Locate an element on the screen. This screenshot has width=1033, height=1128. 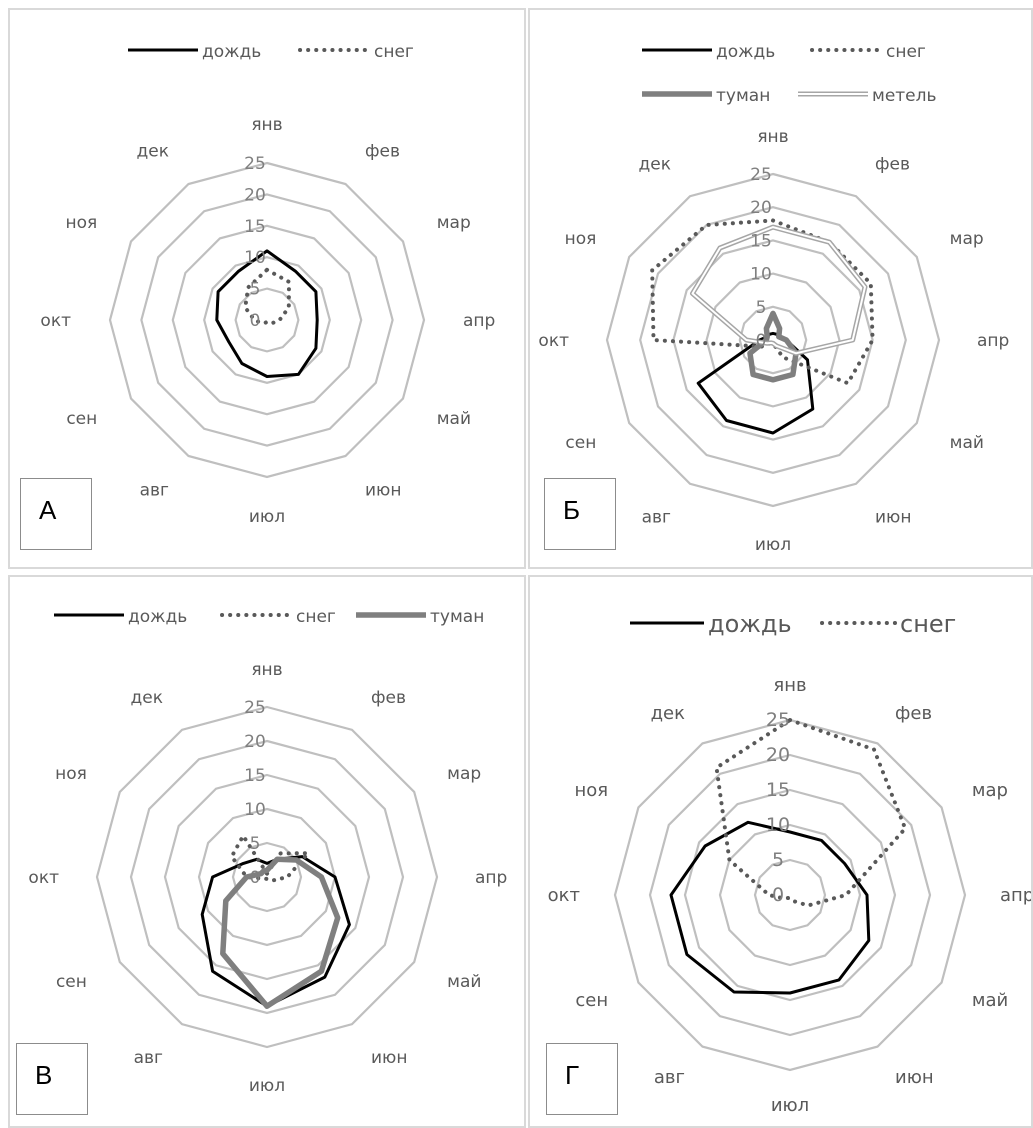
panel-label: Б is located at coordinates (580, 514).